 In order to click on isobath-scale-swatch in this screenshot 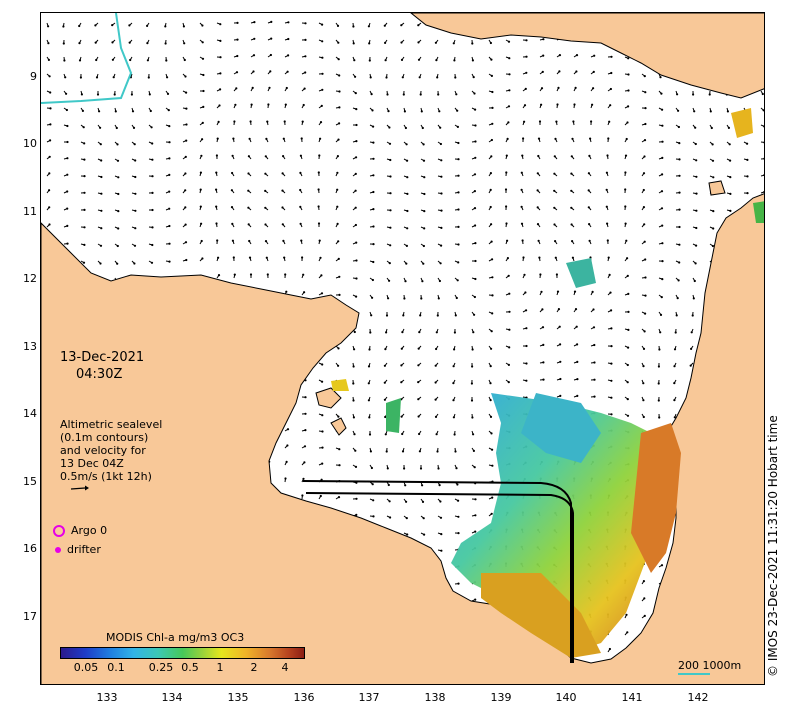, I will do `click(694, 674)`.